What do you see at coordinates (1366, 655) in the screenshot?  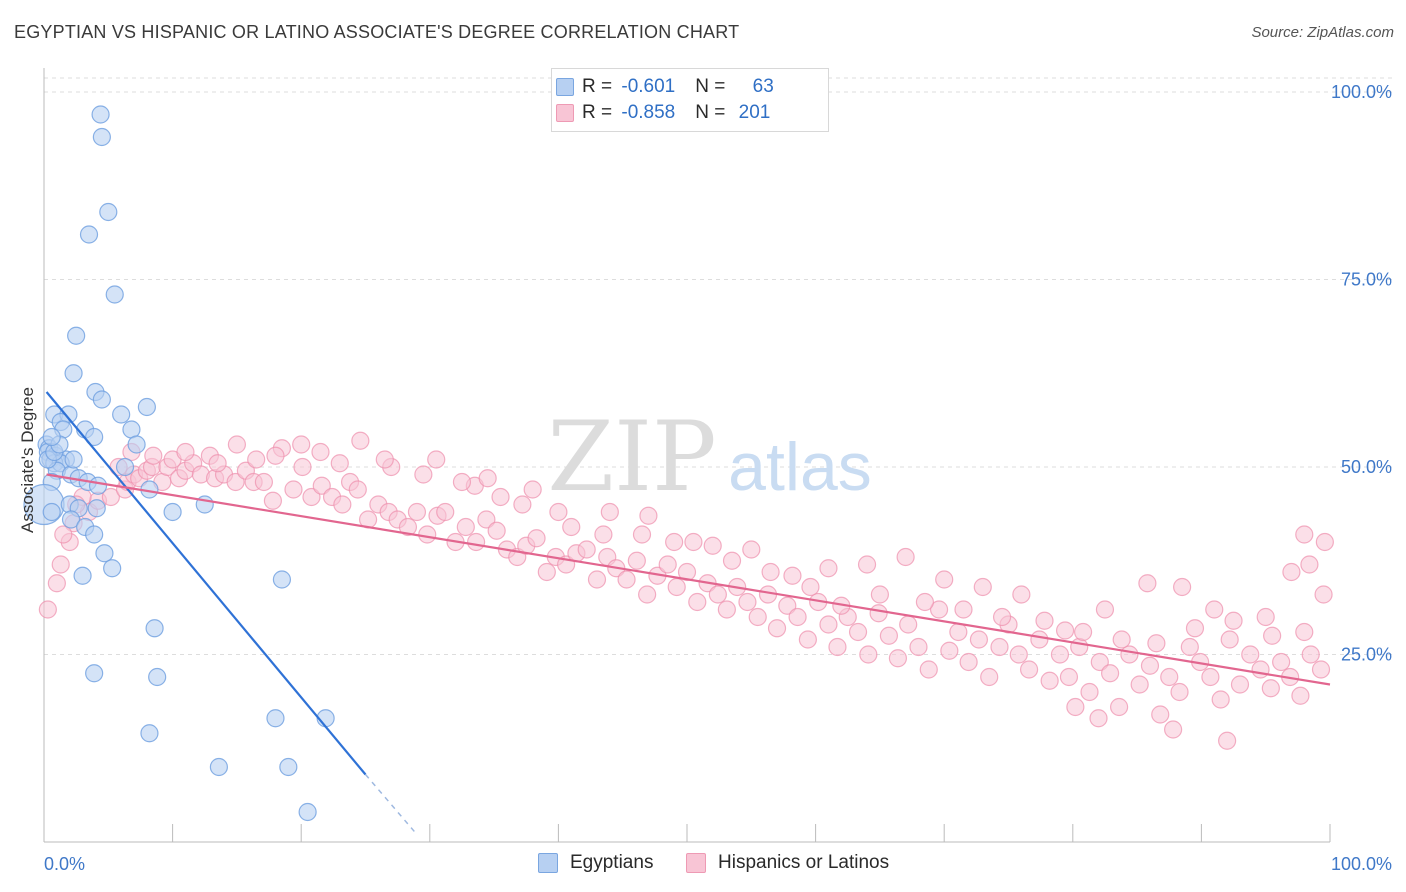 I see `y-tick-label: 25.0%` at bounding box center [1366, 655].